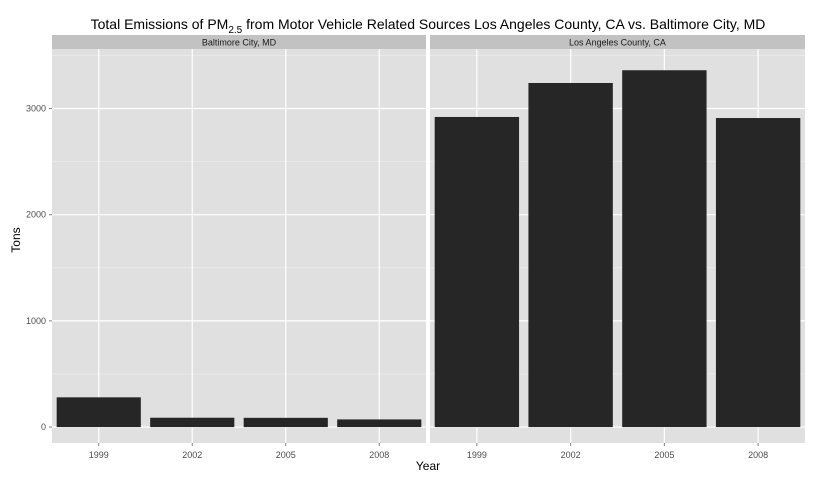  What do you see at coordinates (43, 427) in the screenshot?
I see `y-tick-label: 0` at bounding box center [43, 427].